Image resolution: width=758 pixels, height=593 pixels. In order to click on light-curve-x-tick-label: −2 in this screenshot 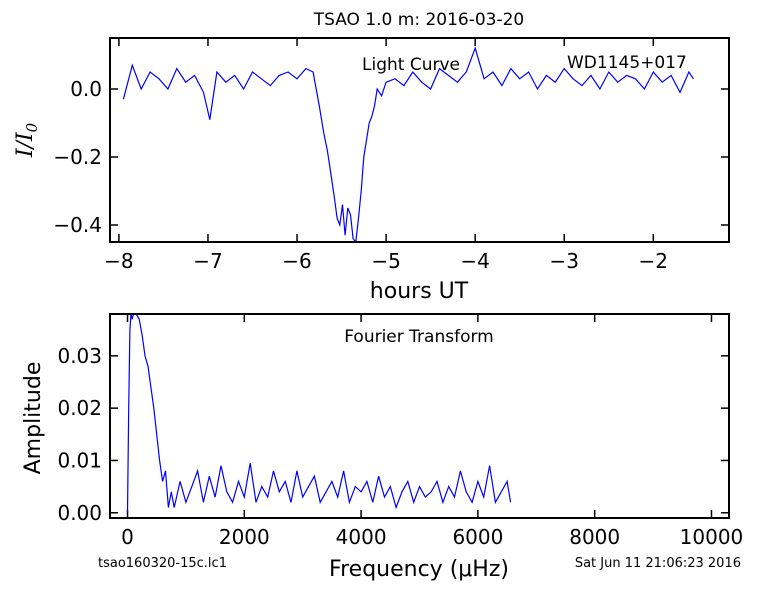, I will do `click(653, 261)`.